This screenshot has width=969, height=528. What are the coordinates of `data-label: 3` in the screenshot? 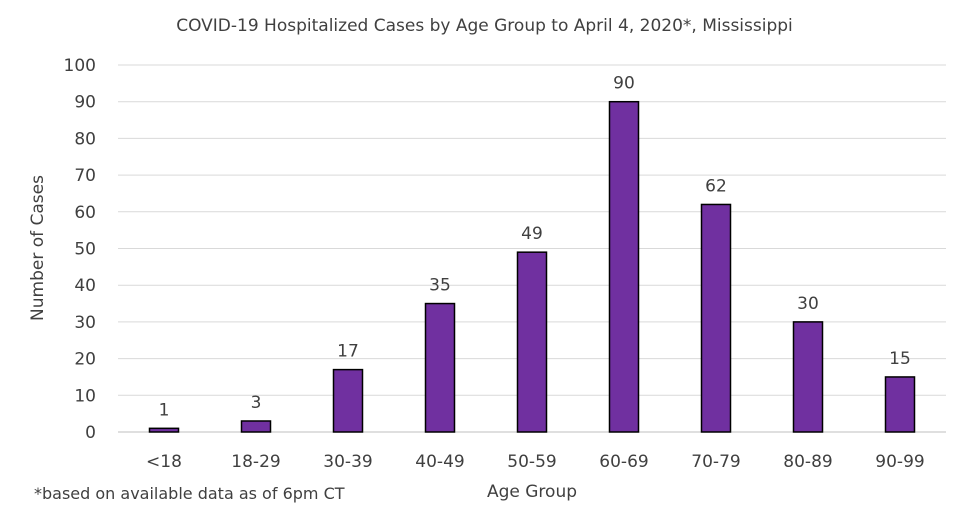 It's located at (256, 403).